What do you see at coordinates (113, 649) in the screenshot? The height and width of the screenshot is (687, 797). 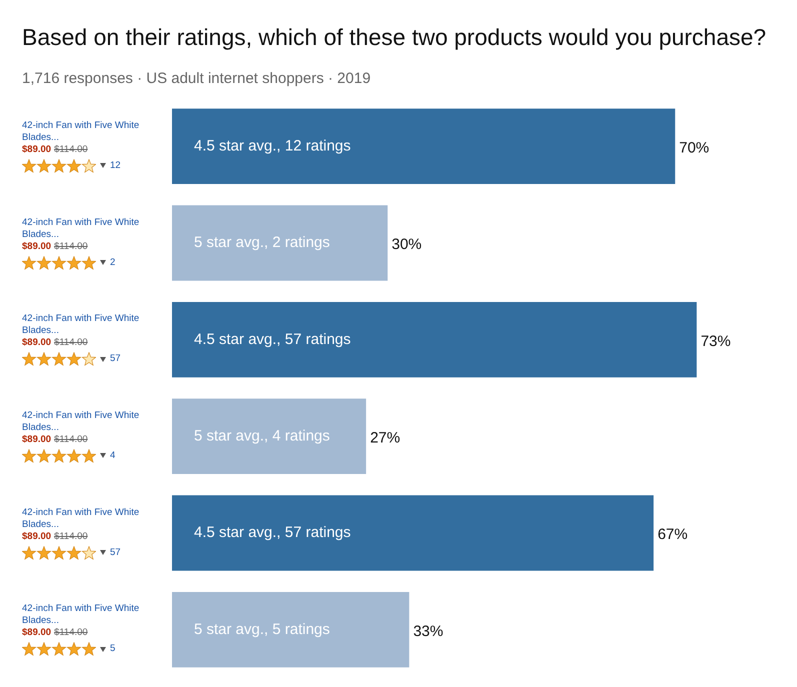 I see `text: 5` at bounding box center [113, 649].